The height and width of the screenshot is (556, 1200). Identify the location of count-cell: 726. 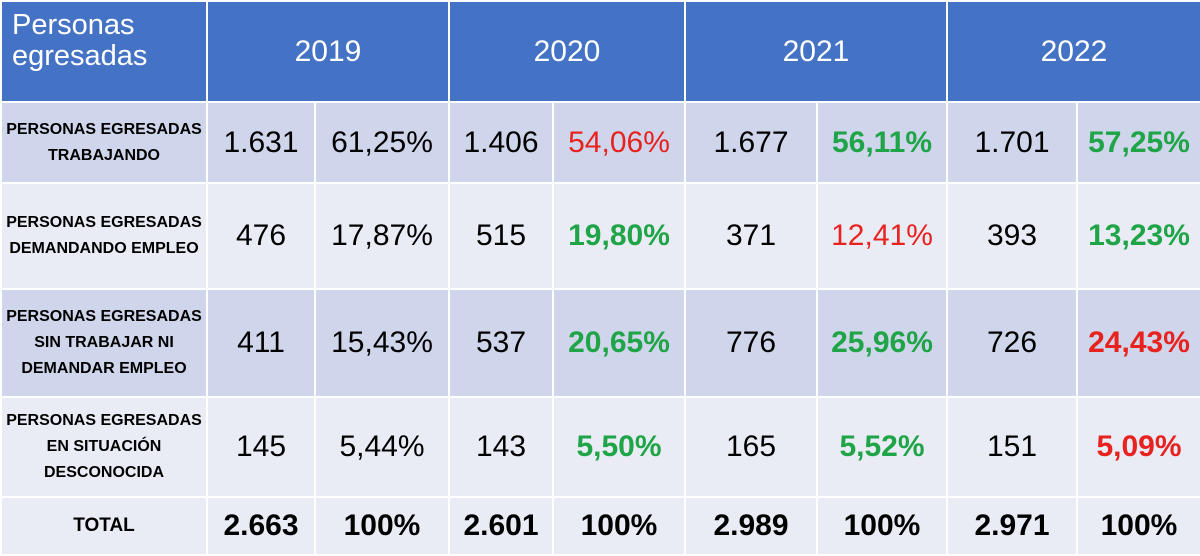
(1012, 343).